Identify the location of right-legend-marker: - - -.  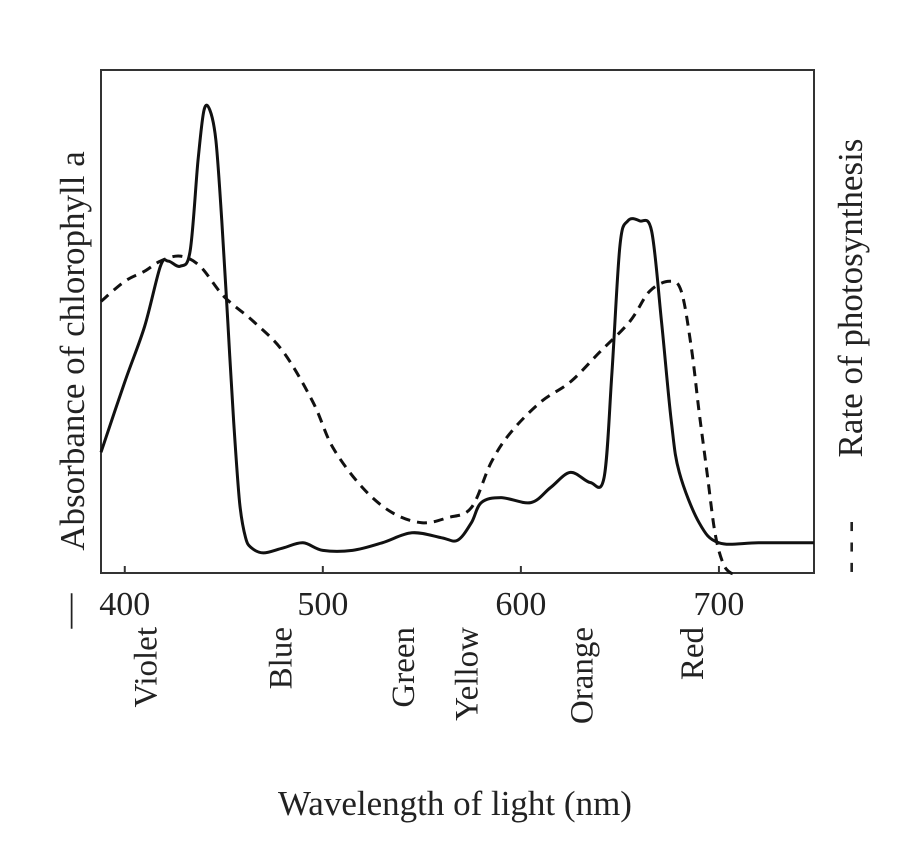
(848, 547).